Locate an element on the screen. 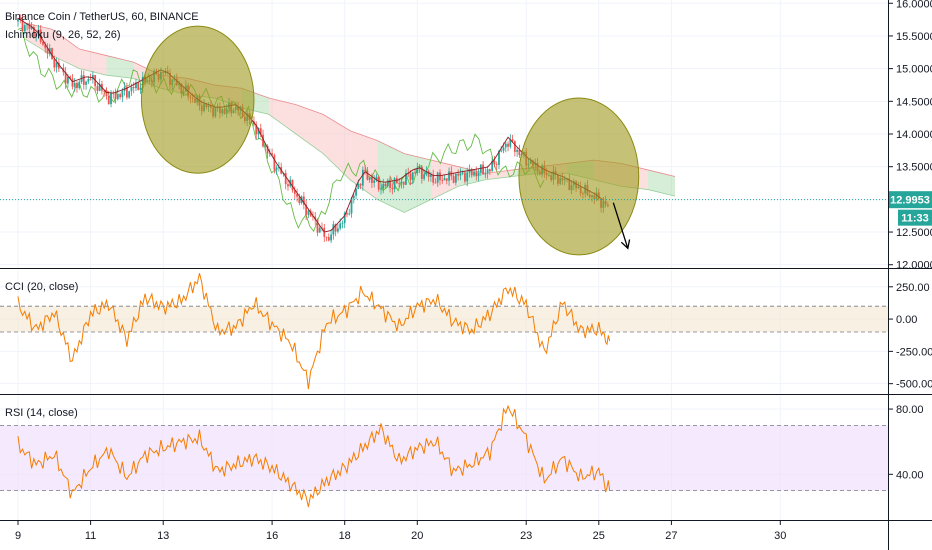 This screenshot has width=932, height=550. price-axis-label: 12.5000 is located at coordinates (914, 233).